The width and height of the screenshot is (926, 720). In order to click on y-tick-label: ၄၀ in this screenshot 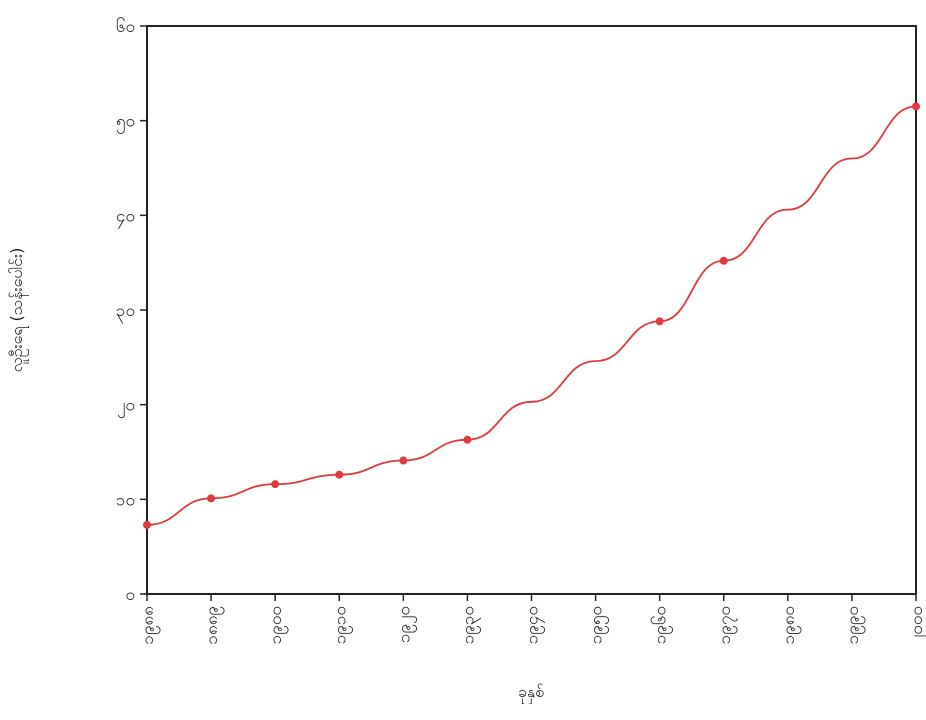, I will do `click(125, 217)`.